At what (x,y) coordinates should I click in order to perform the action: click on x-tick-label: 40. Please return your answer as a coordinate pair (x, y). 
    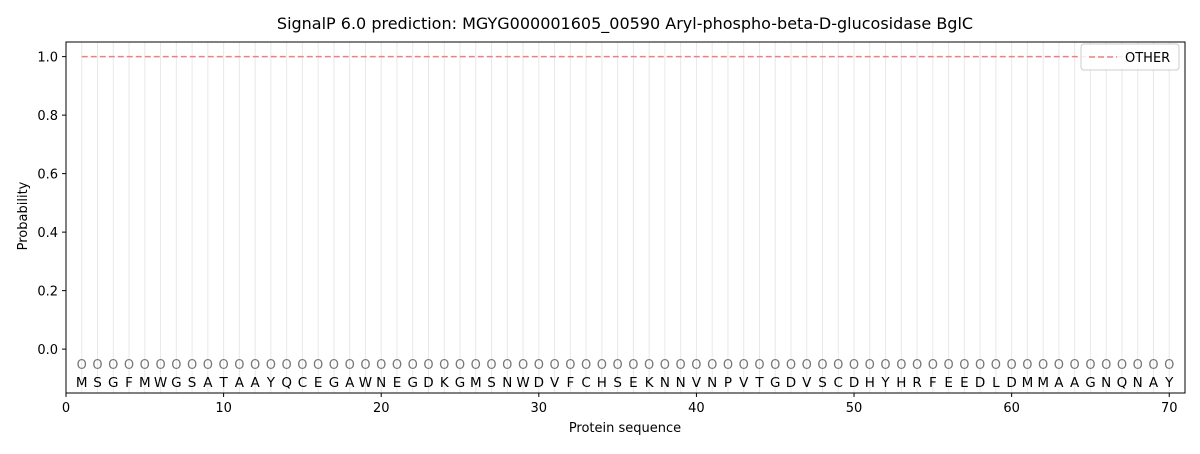
    Looking at the image, I should click on (696, 408).